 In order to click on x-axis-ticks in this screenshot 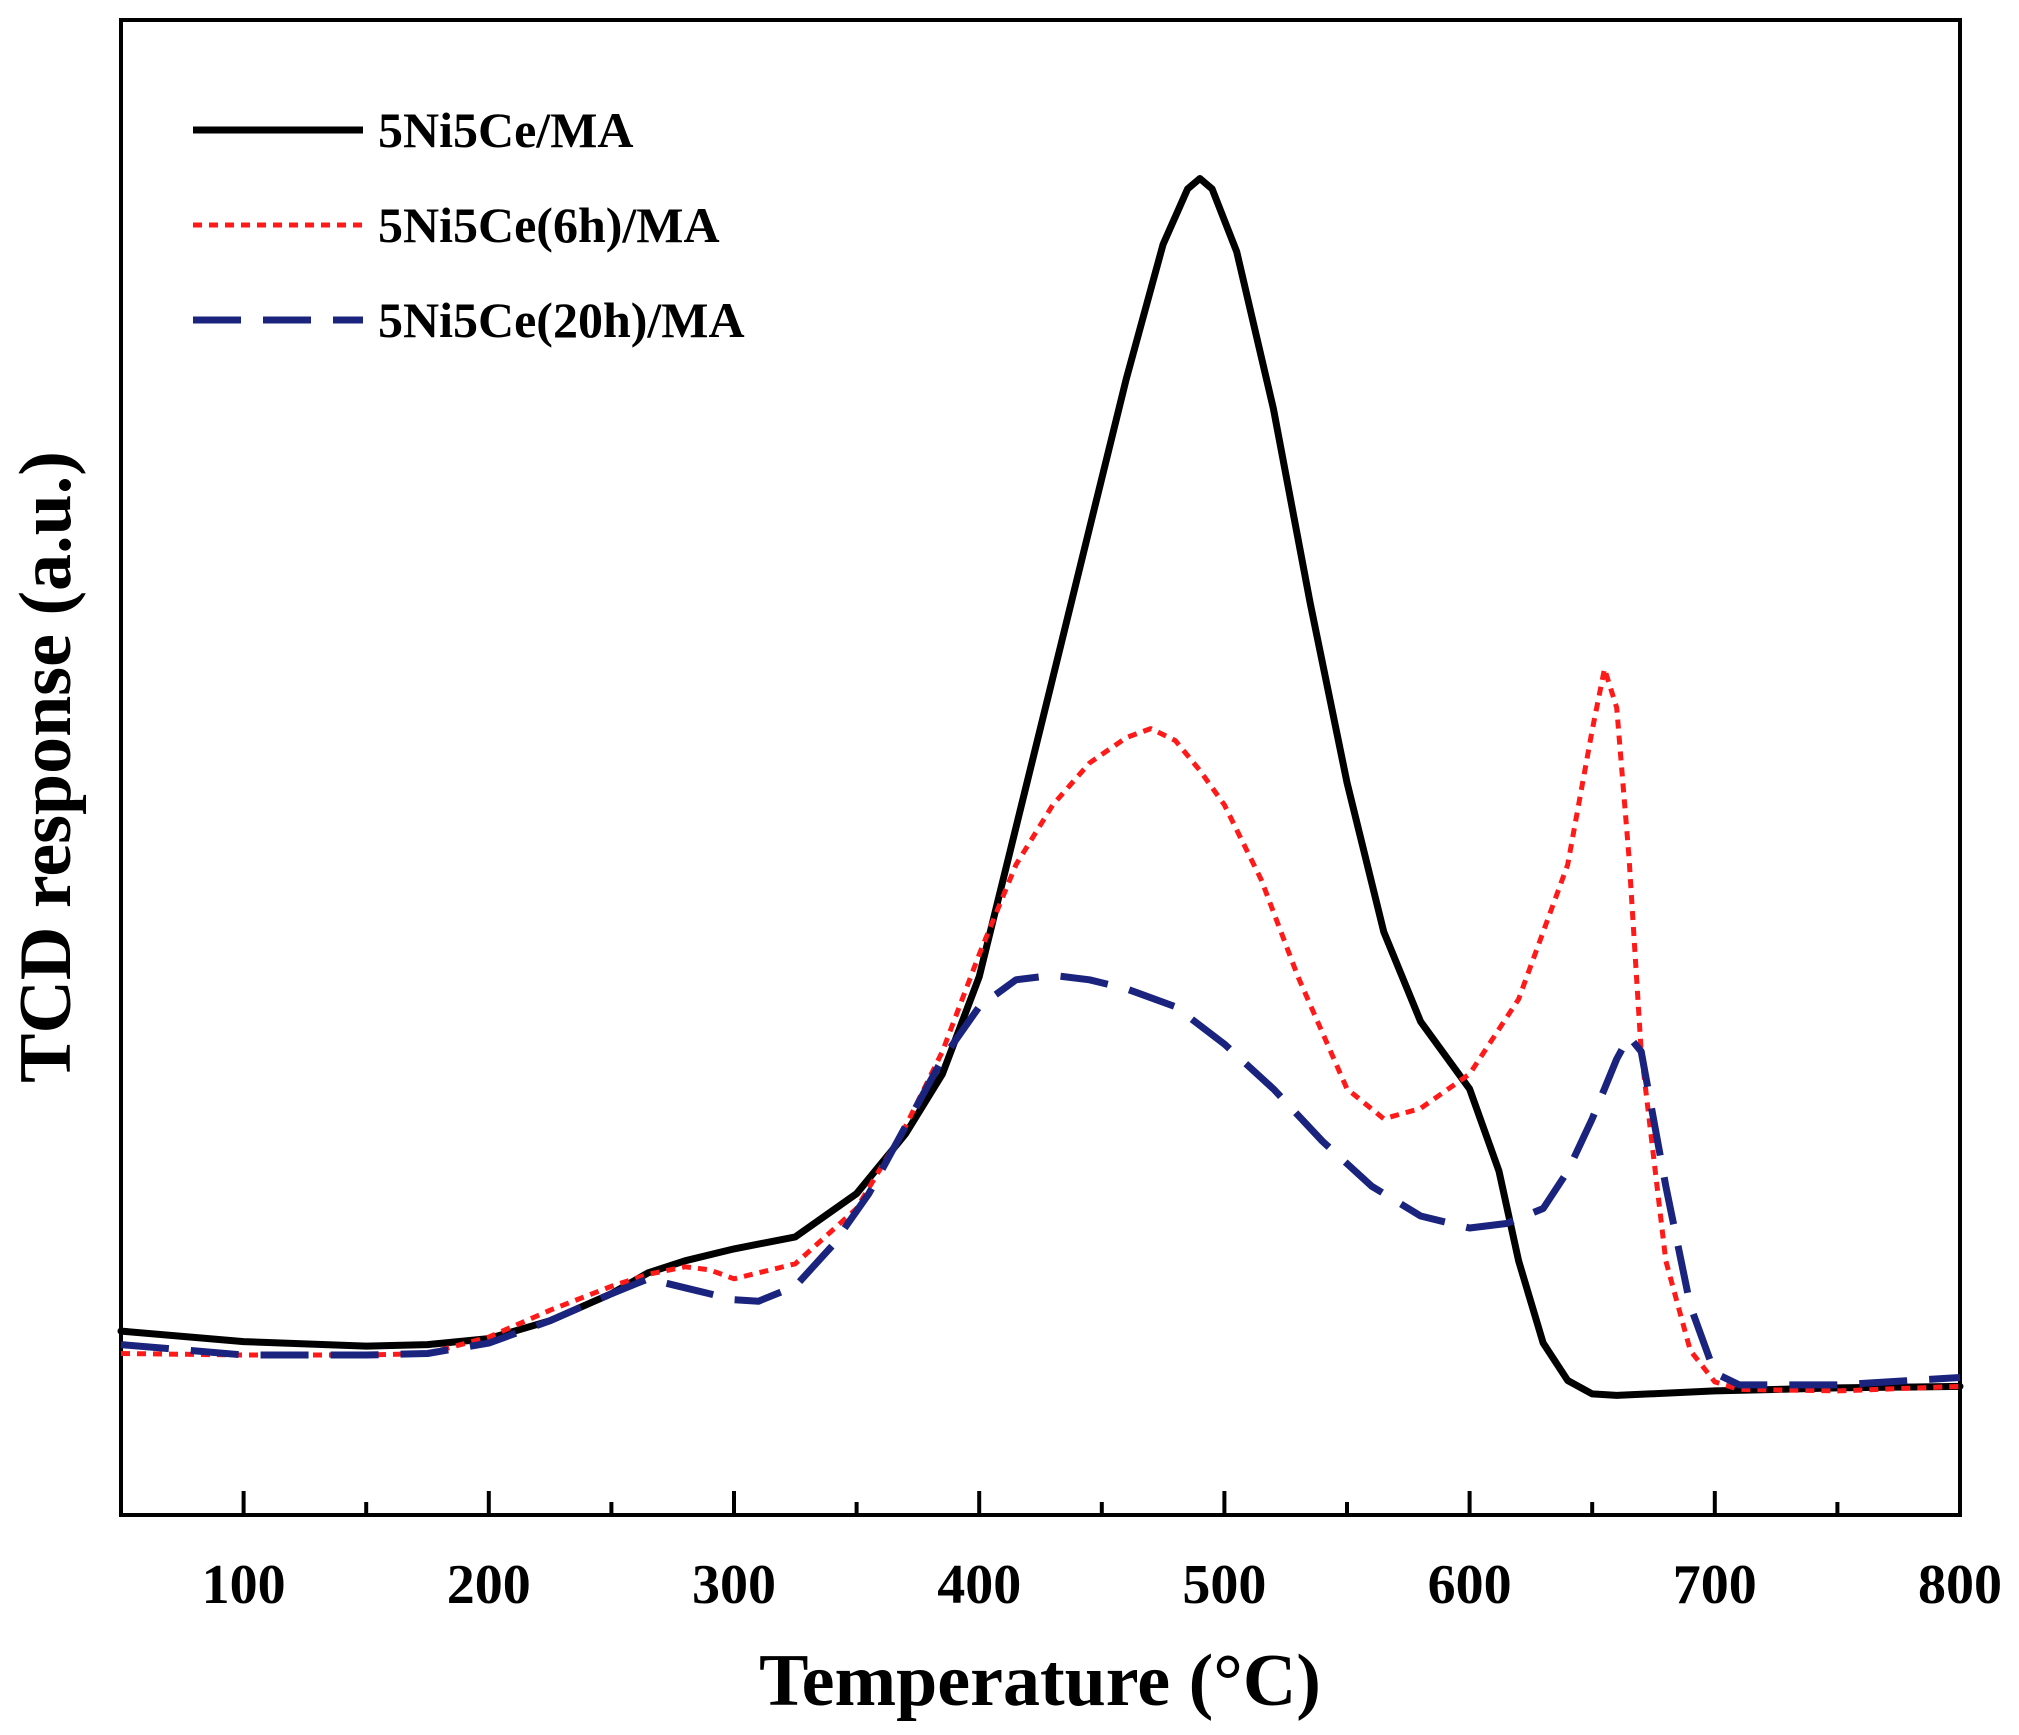, I will do `click(1040, 1503)`.